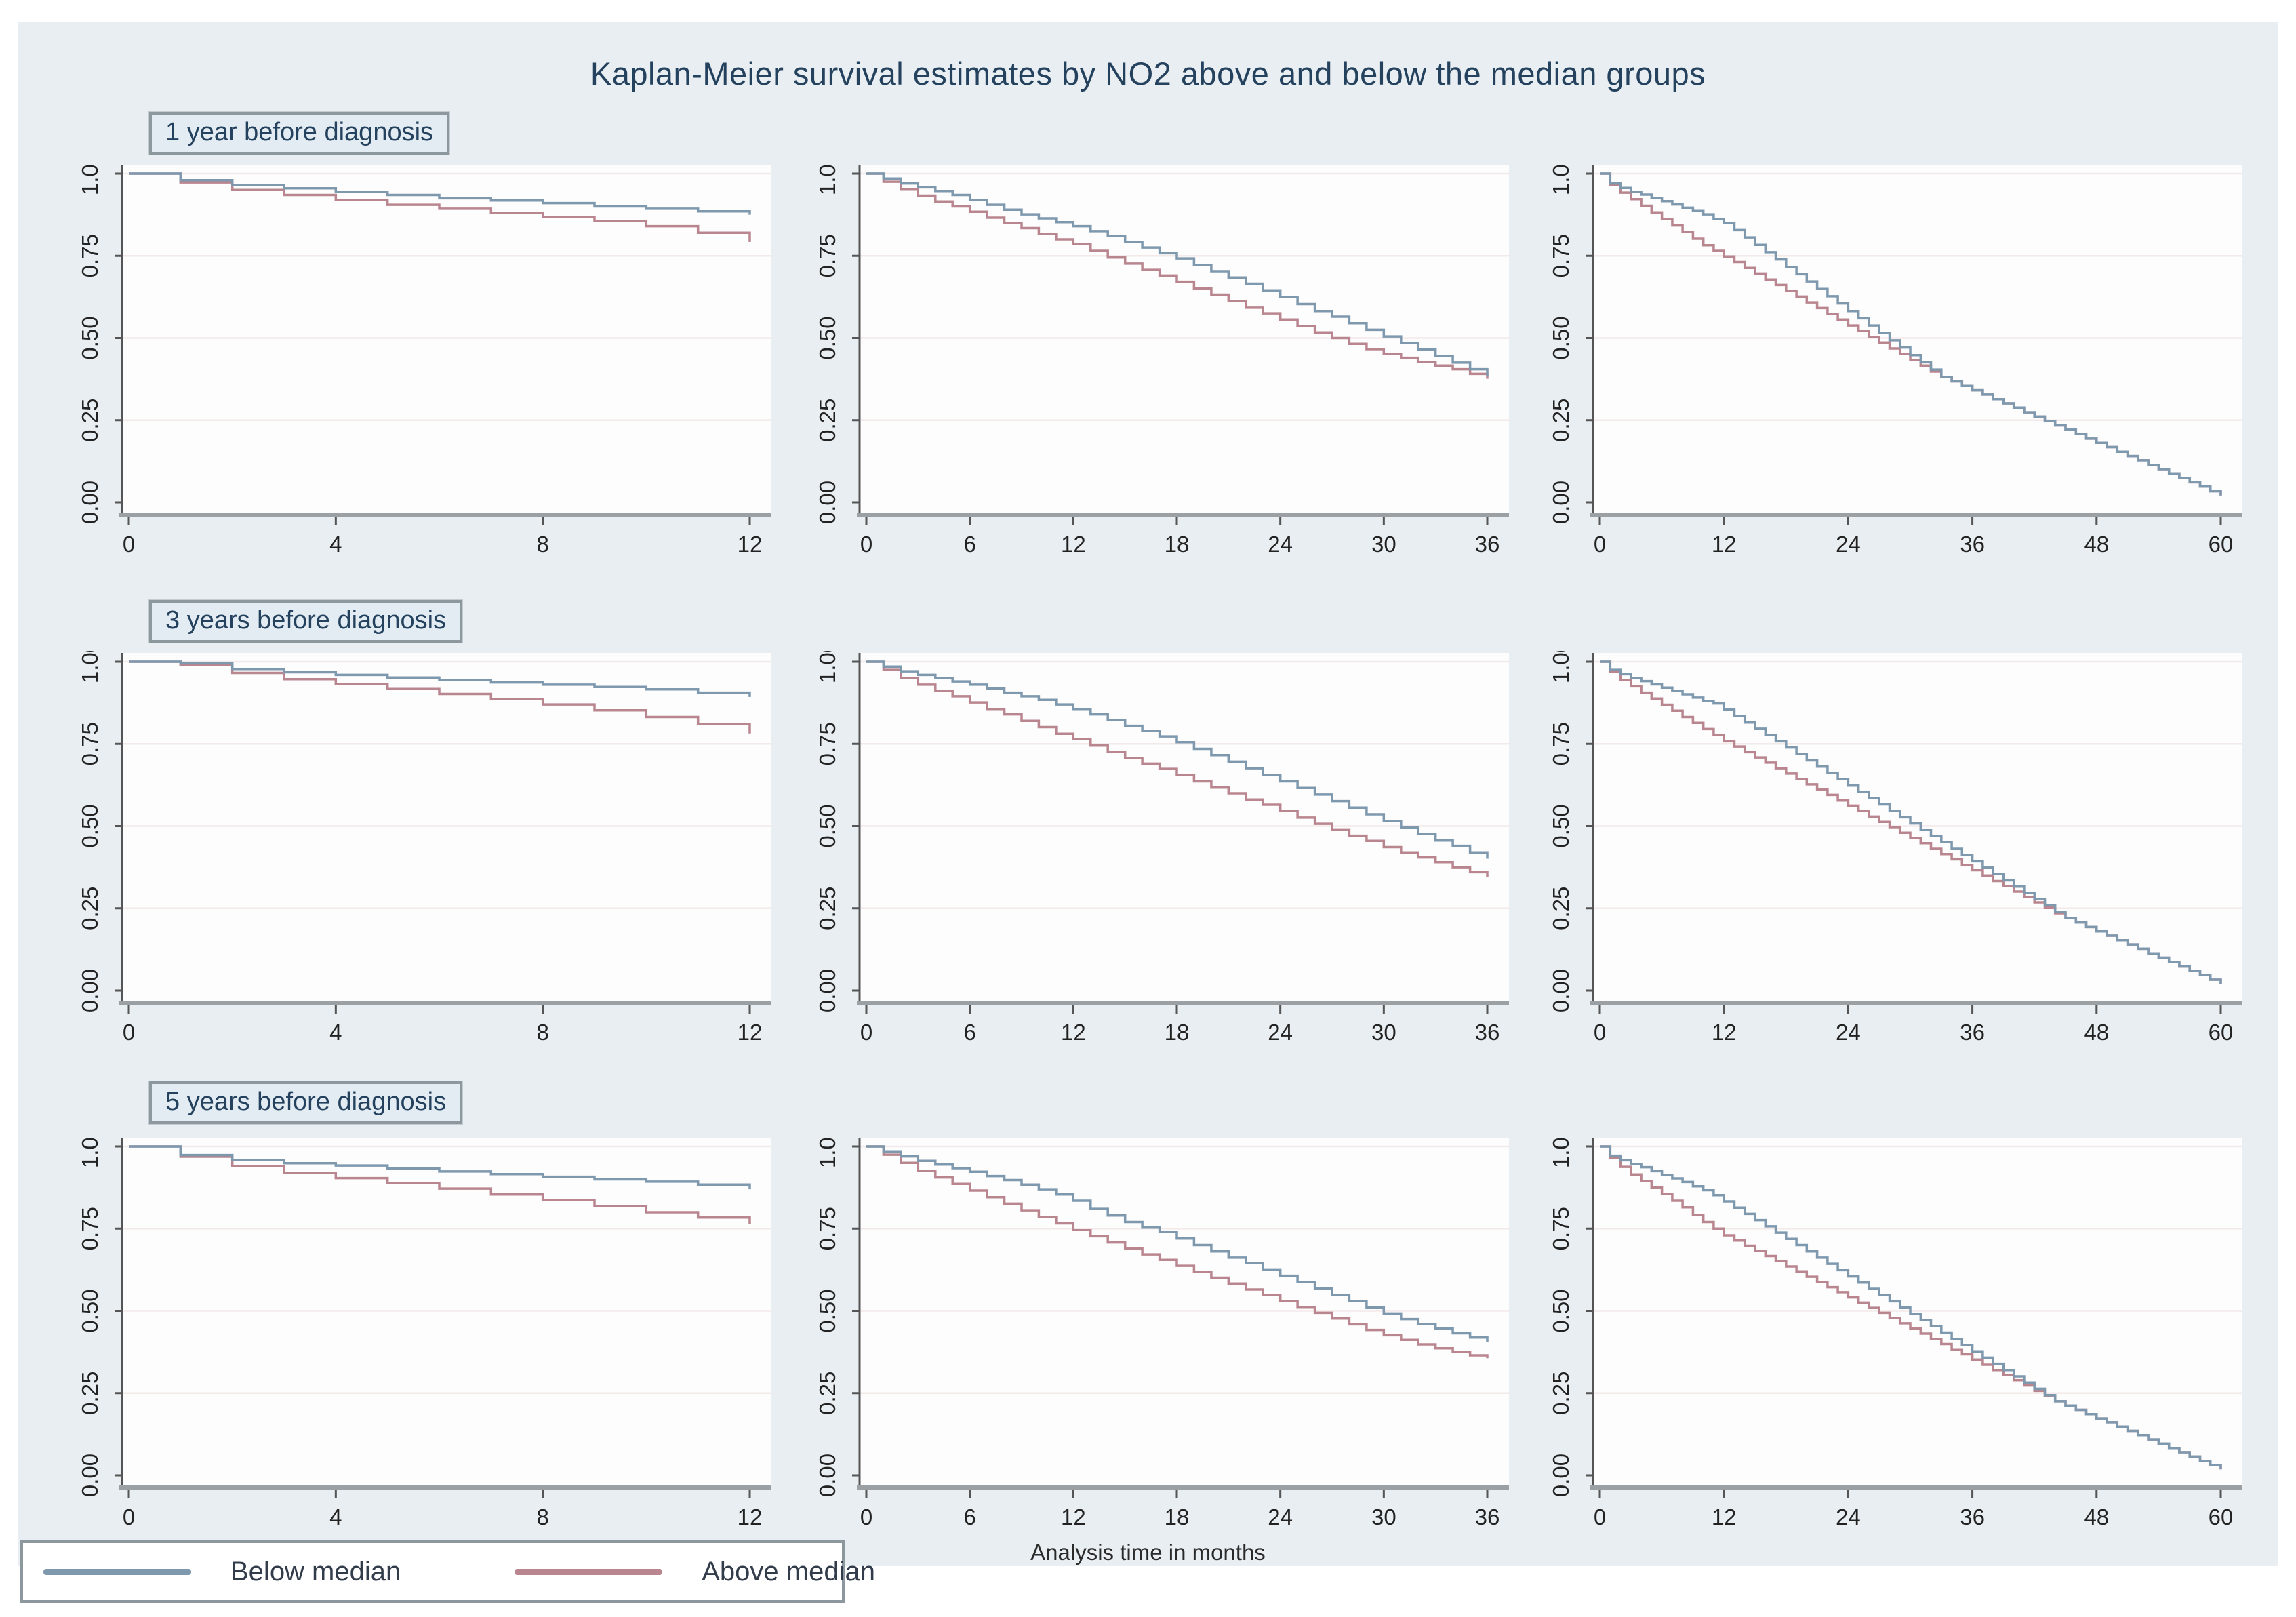 This screenshot has height=1617, width=2296. I want to click on km-panel-row2-col3: 0.00 0.25 0.50 0.75 1.00 0 12 24 36 48 60, so click(1890, 854).